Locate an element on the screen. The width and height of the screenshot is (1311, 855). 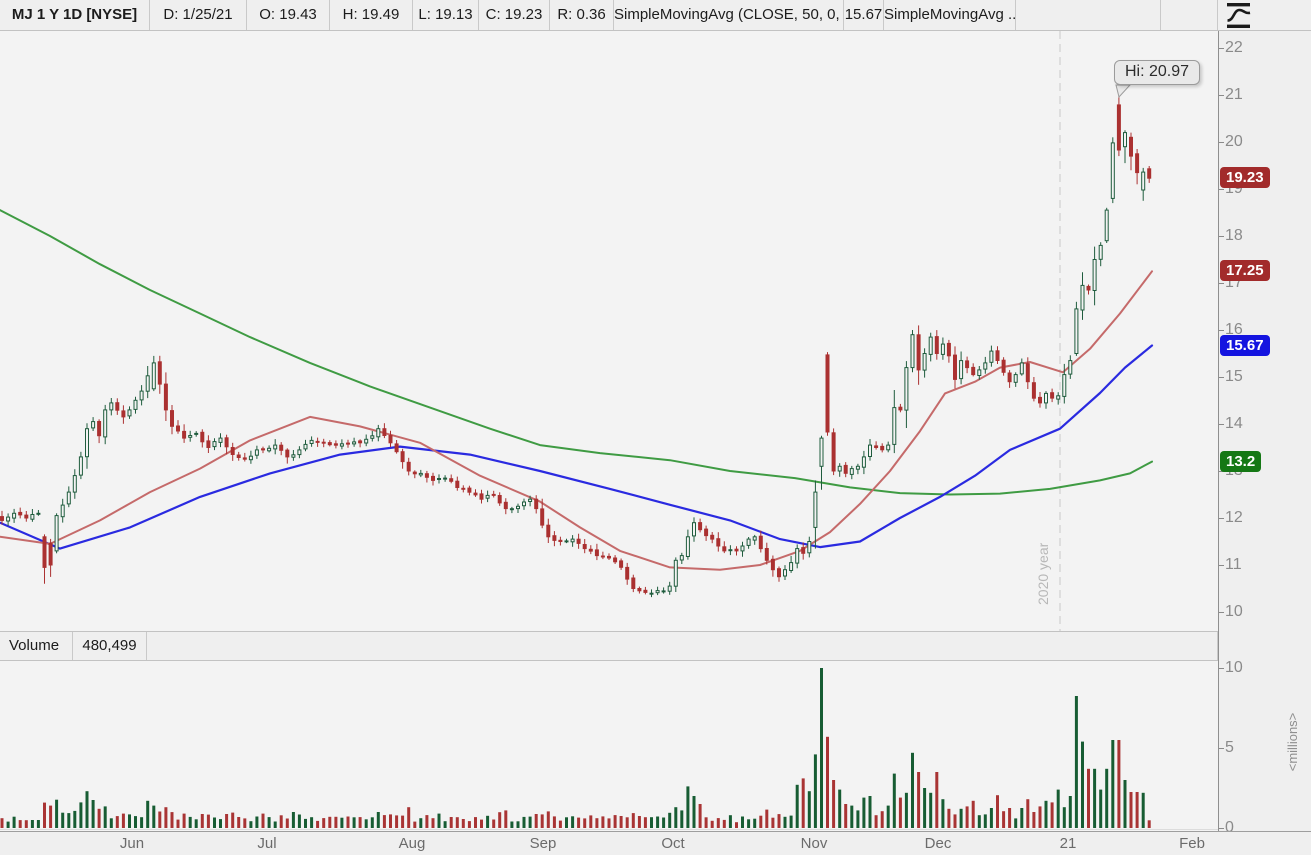
volume-tick-label: 10 is located at coordinates (1234, 667).